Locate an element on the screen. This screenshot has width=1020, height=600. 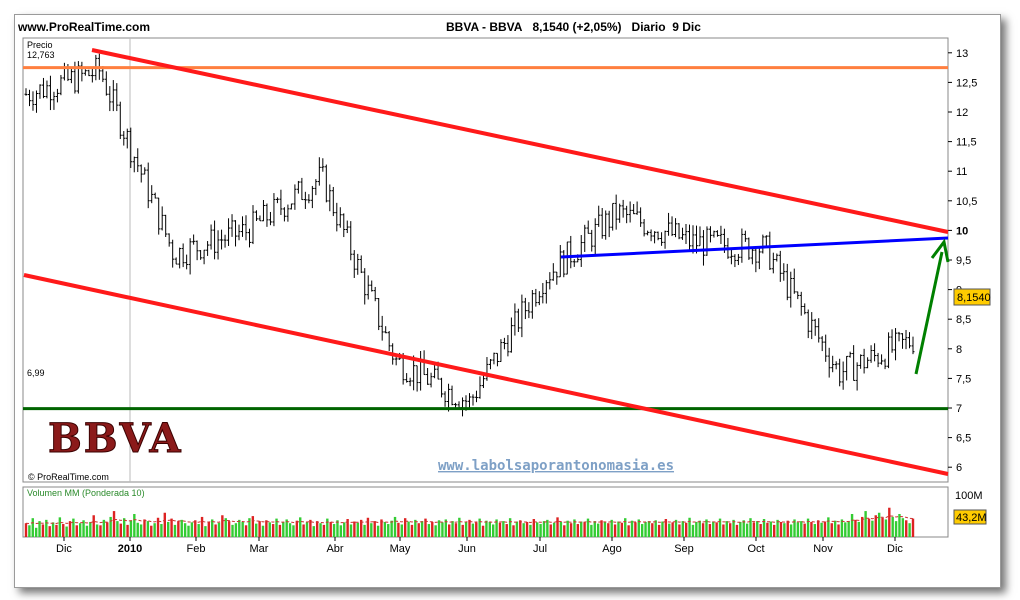
x-tick-label: Sep is located at coordinates (684, 549).